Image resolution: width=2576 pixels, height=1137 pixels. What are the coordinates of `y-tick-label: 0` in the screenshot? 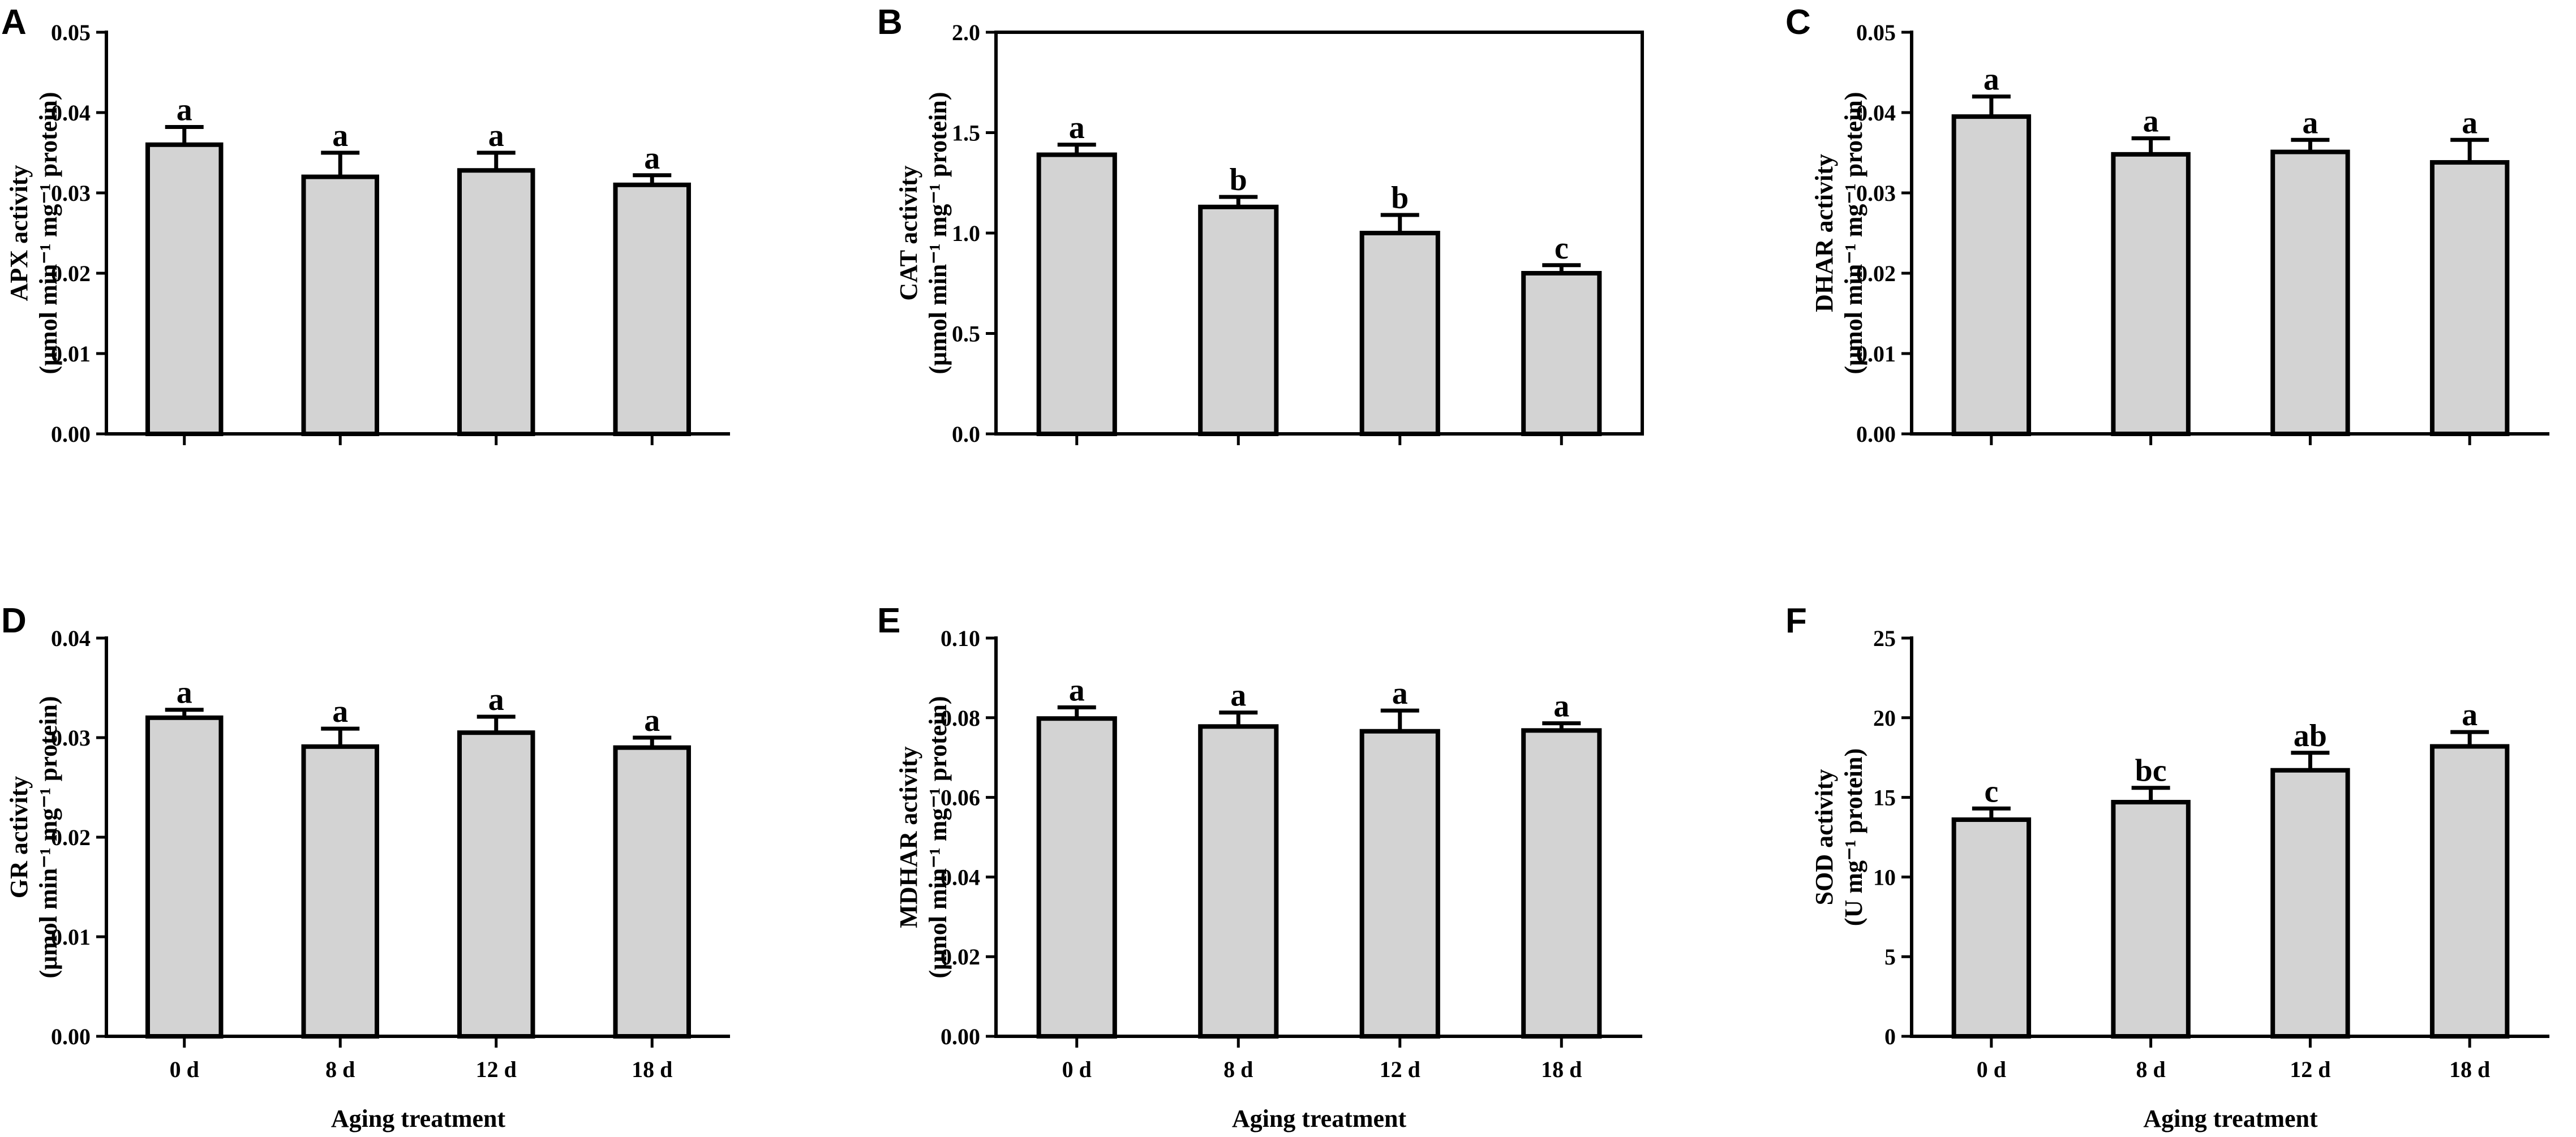 It's located at (1890, 1036).